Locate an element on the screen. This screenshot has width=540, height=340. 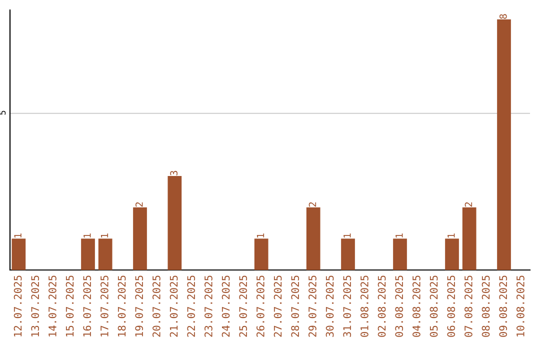
data-label: 3 is located at coordinates (174, 173).